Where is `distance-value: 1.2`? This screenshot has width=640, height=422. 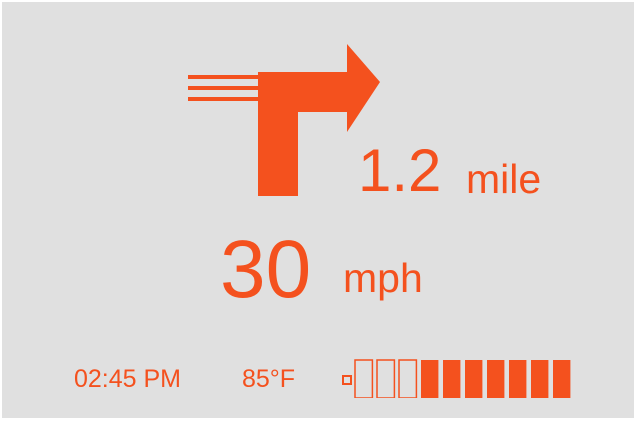 distance-value: 1.2 is located at coordinates (400, 170).